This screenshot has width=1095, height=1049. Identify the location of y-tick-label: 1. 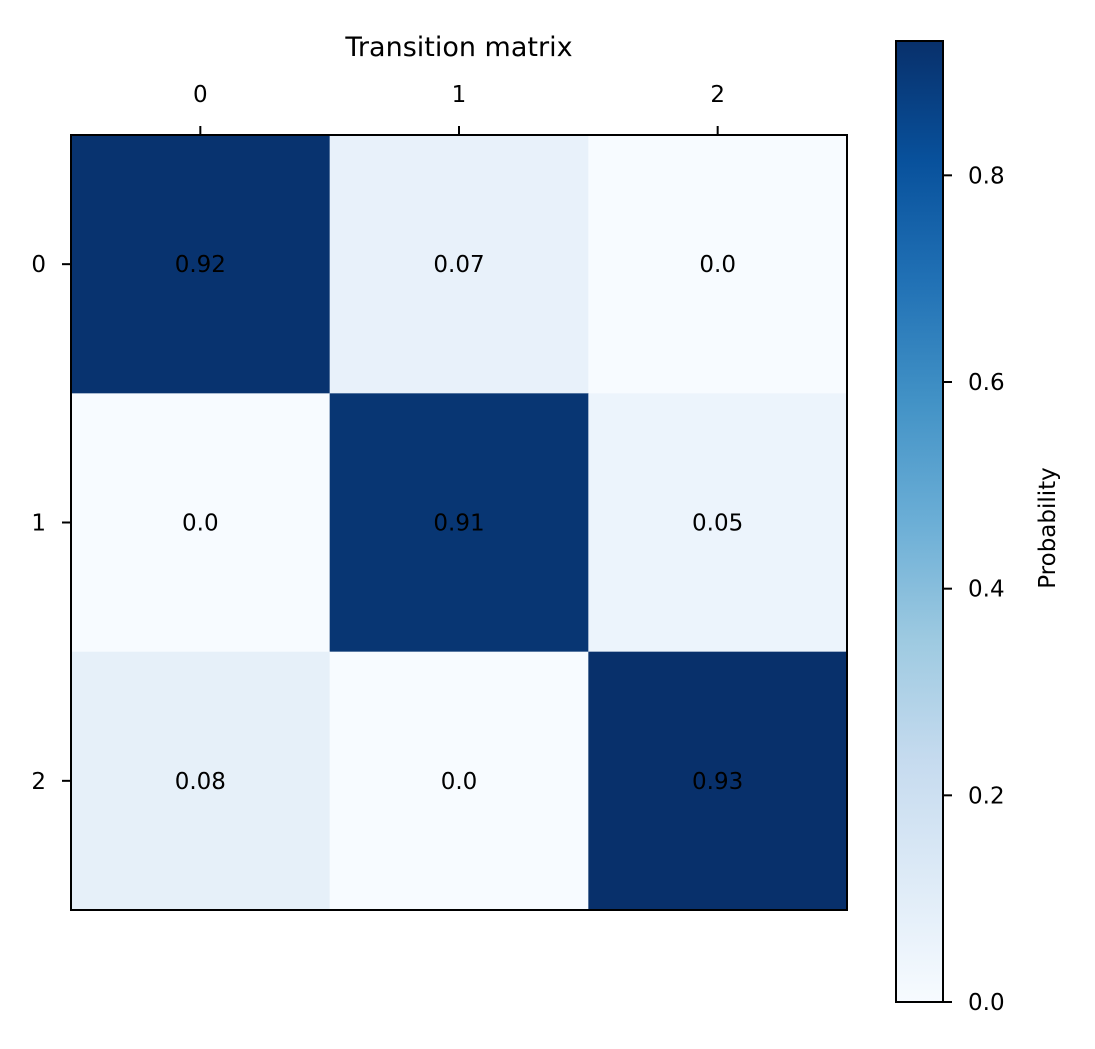
(38, 524).